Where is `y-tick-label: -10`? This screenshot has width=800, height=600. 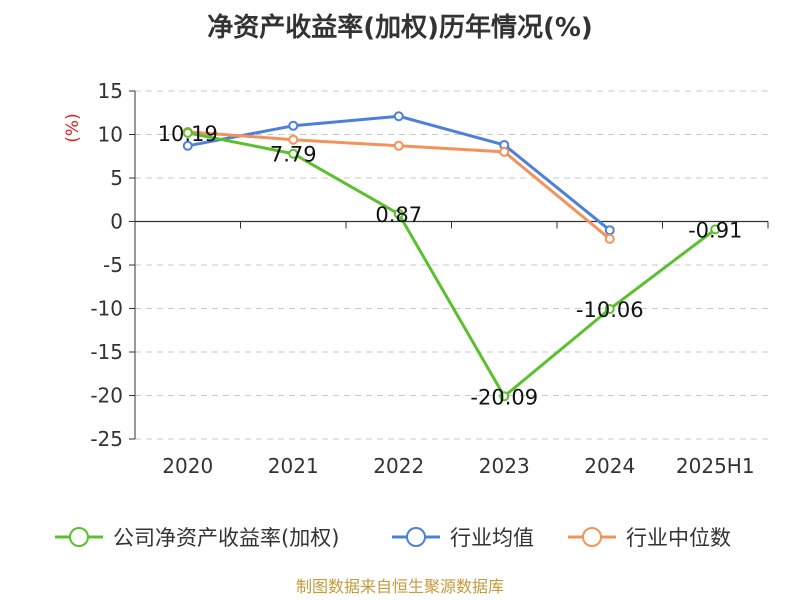 y-tick-label: -10 is located at coordinates (106, 309).